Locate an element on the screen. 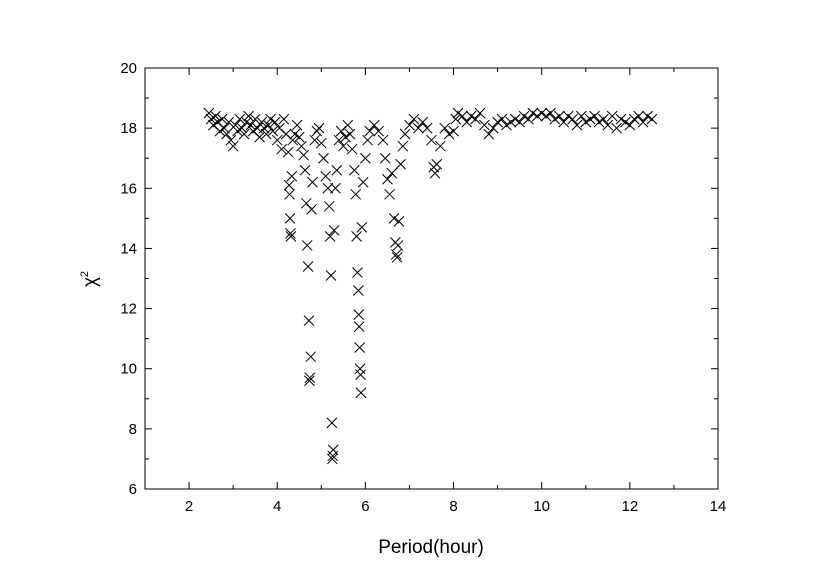  y-tick-label: 16 is located at coordinates (128, 188).